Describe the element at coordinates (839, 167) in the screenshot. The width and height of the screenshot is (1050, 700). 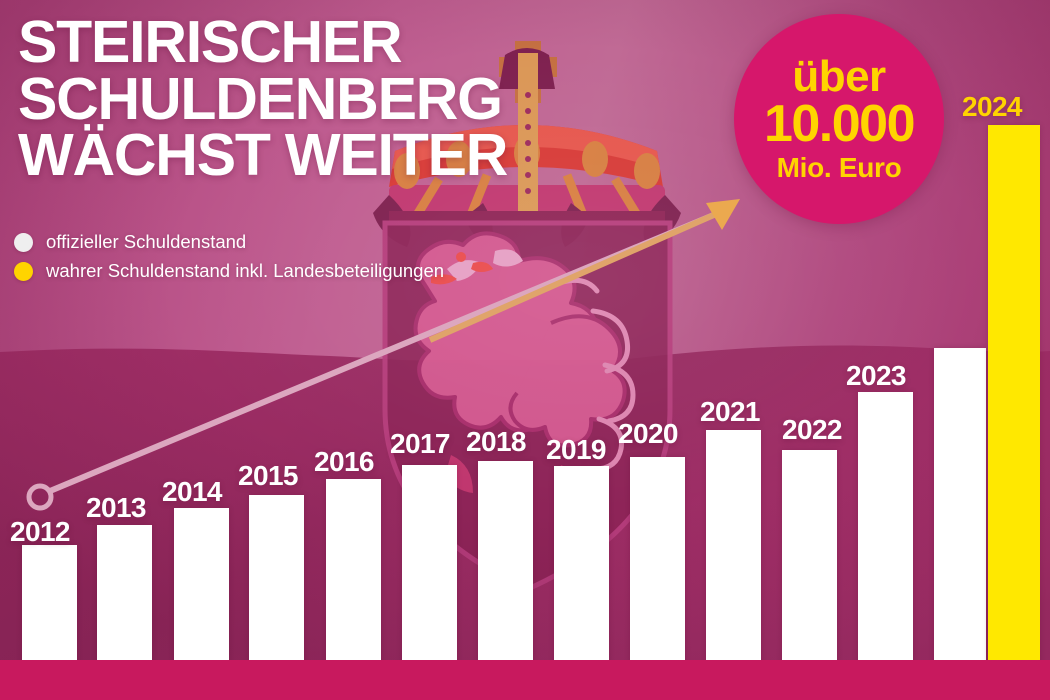
I see `callout-line-3: Mio. Euro` at that location.